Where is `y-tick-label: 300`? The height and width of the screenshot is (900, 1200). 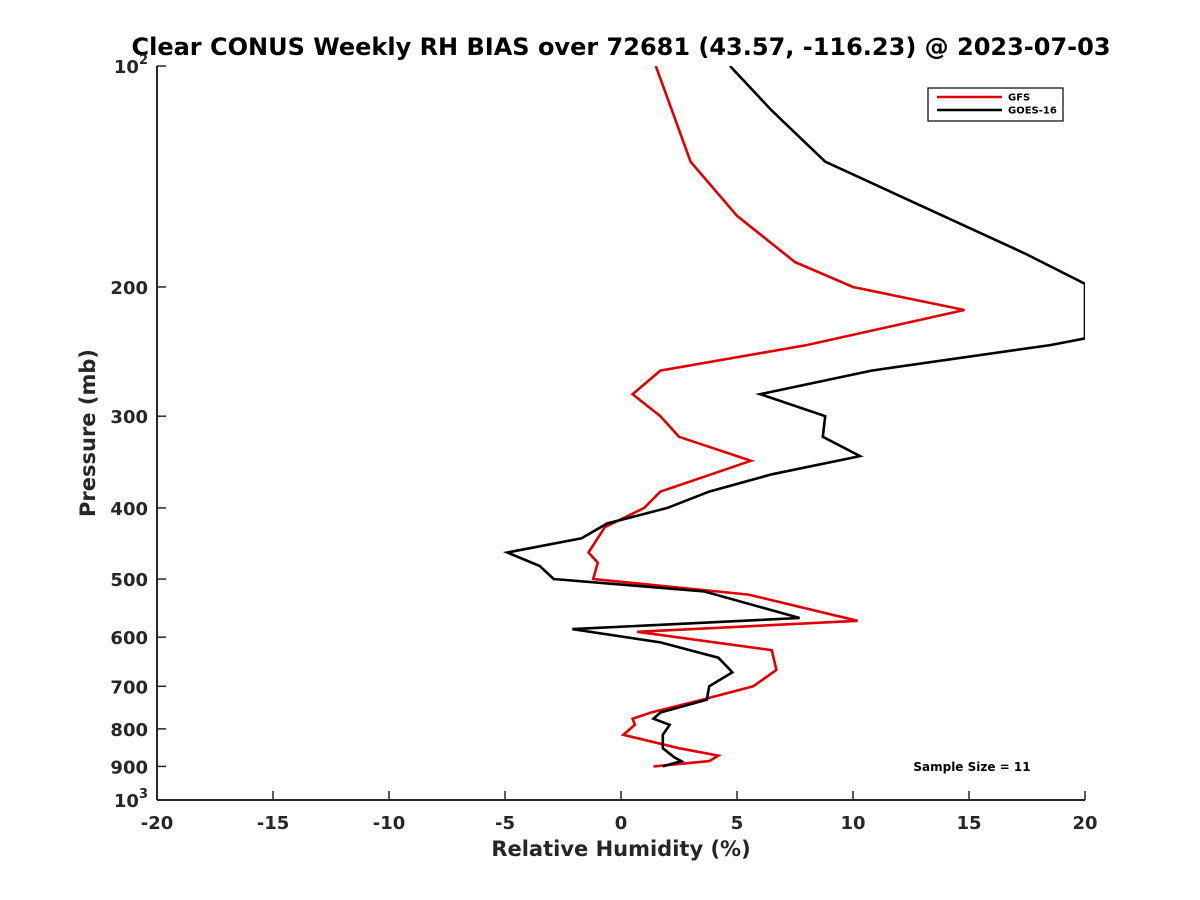
y-tick-label: 300 is located at coordinates (129, 417).